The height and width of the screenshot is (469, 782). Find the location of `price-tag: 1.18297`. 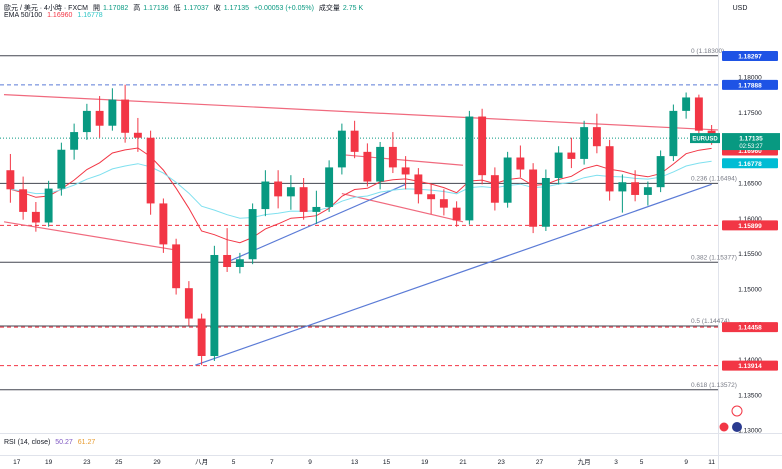

price-tag: 1.18297 is located at coordinates (750, 55).